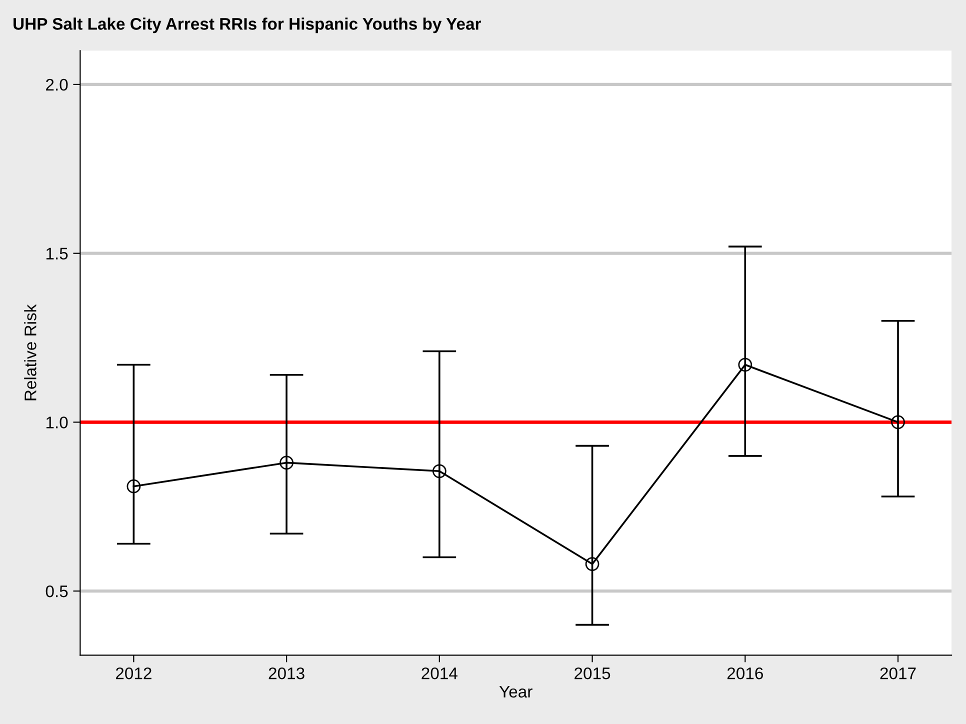 Image resolution: width=966 pixels, height=724 pixels. I want to click on y-axis-title: Relative Risk, so click(30, 352).